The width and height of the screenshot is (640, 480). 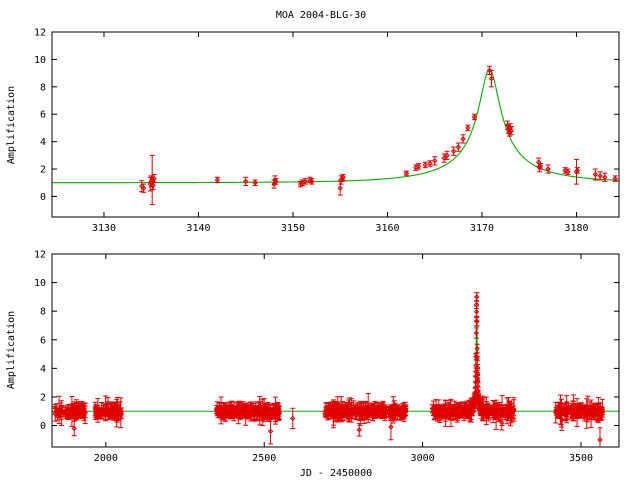 I want to click on top-y-tick-label: 0, so click(x=43, y=197).